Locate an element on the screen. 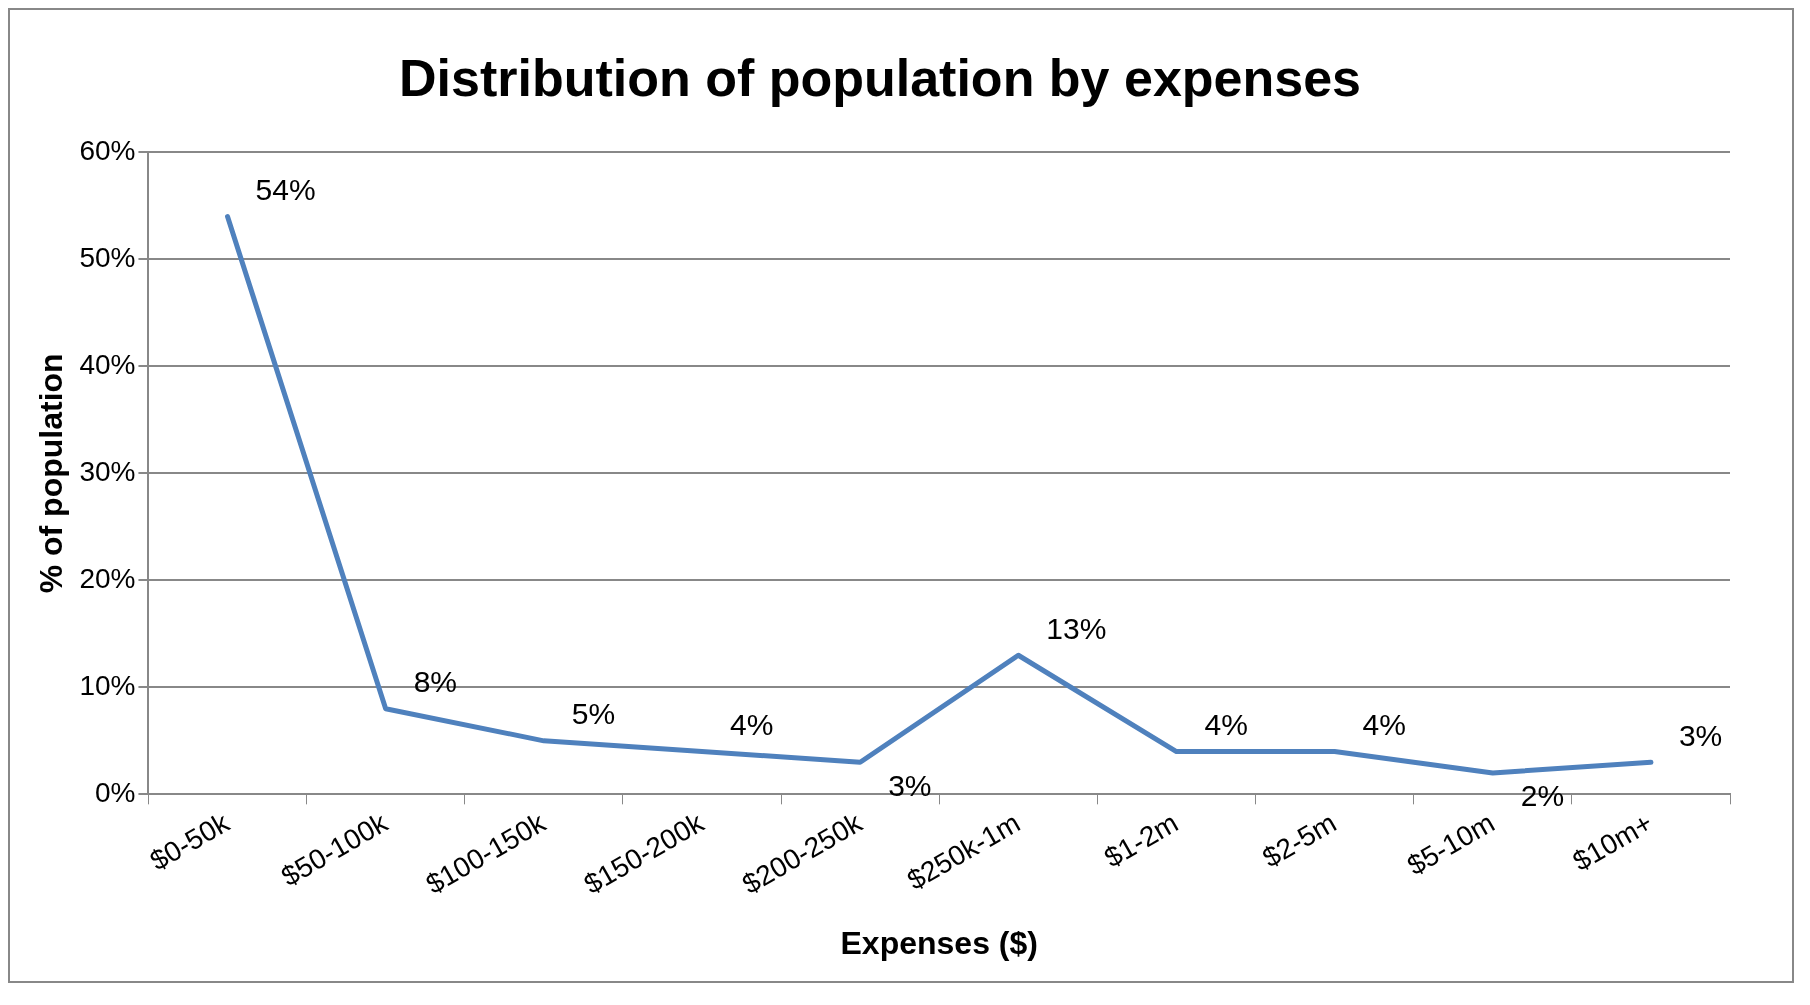 The image size is (1810, 1005). data-label: 2% is located at coordinates (1542, 796).